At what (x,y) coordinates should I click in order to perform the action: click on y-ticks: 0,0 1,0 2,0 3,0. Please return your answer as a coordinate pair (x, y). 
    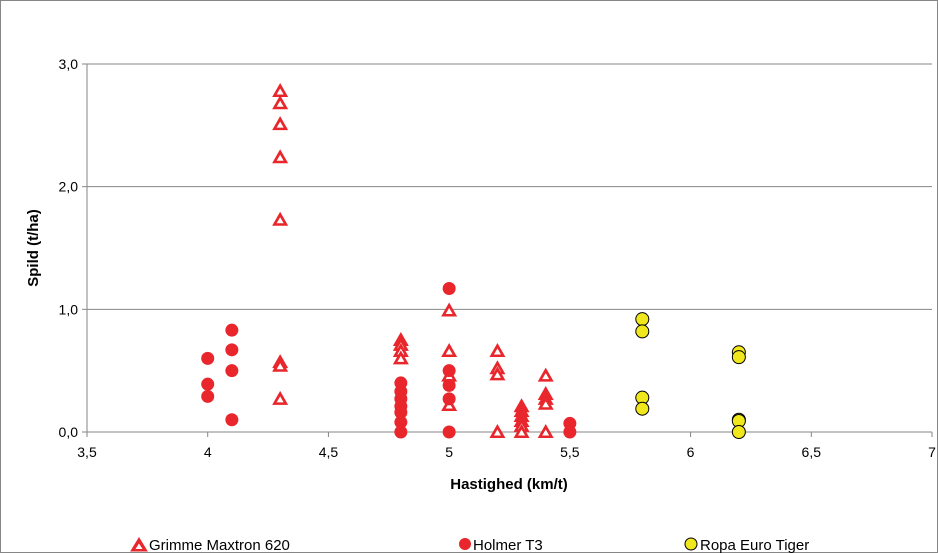
    Looking at the image, I should click on (73, 248).